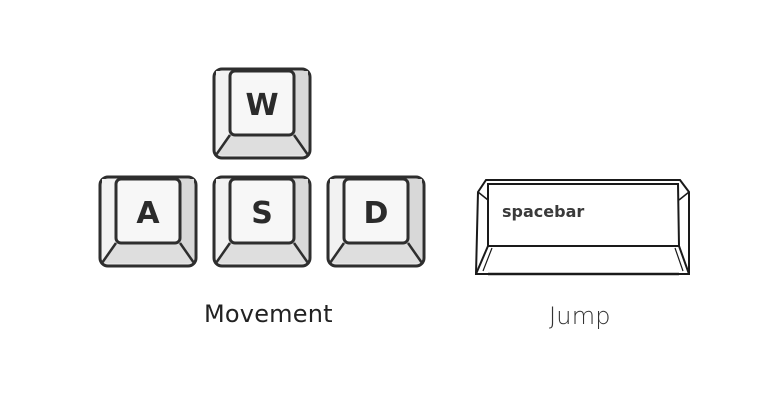 The height and width of the screenshot is (420, 782). I want to click on s-key: S, so click(262, 221).